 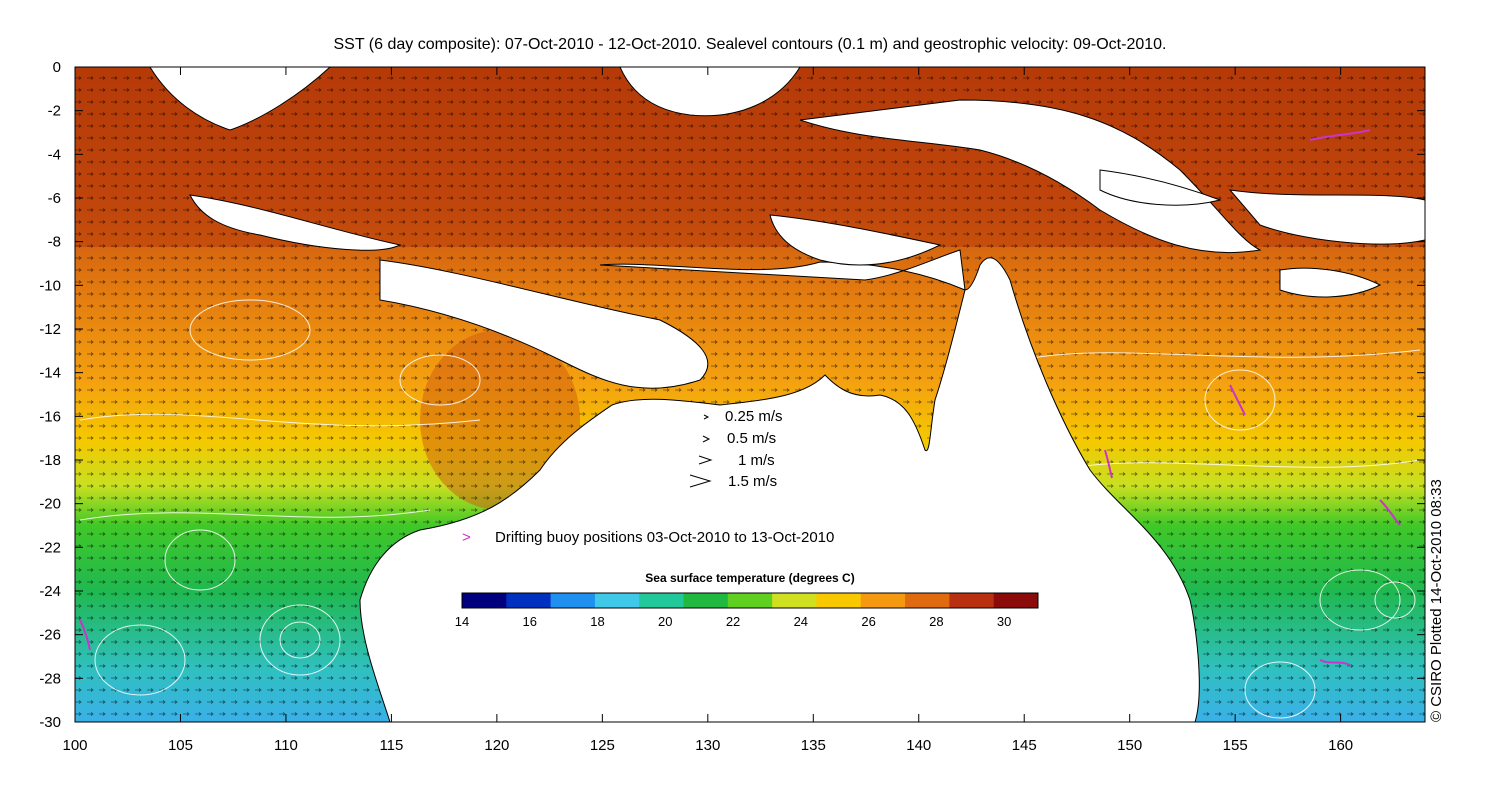 I want to click on y-tick-label: -30, so click(x=50, y=722).